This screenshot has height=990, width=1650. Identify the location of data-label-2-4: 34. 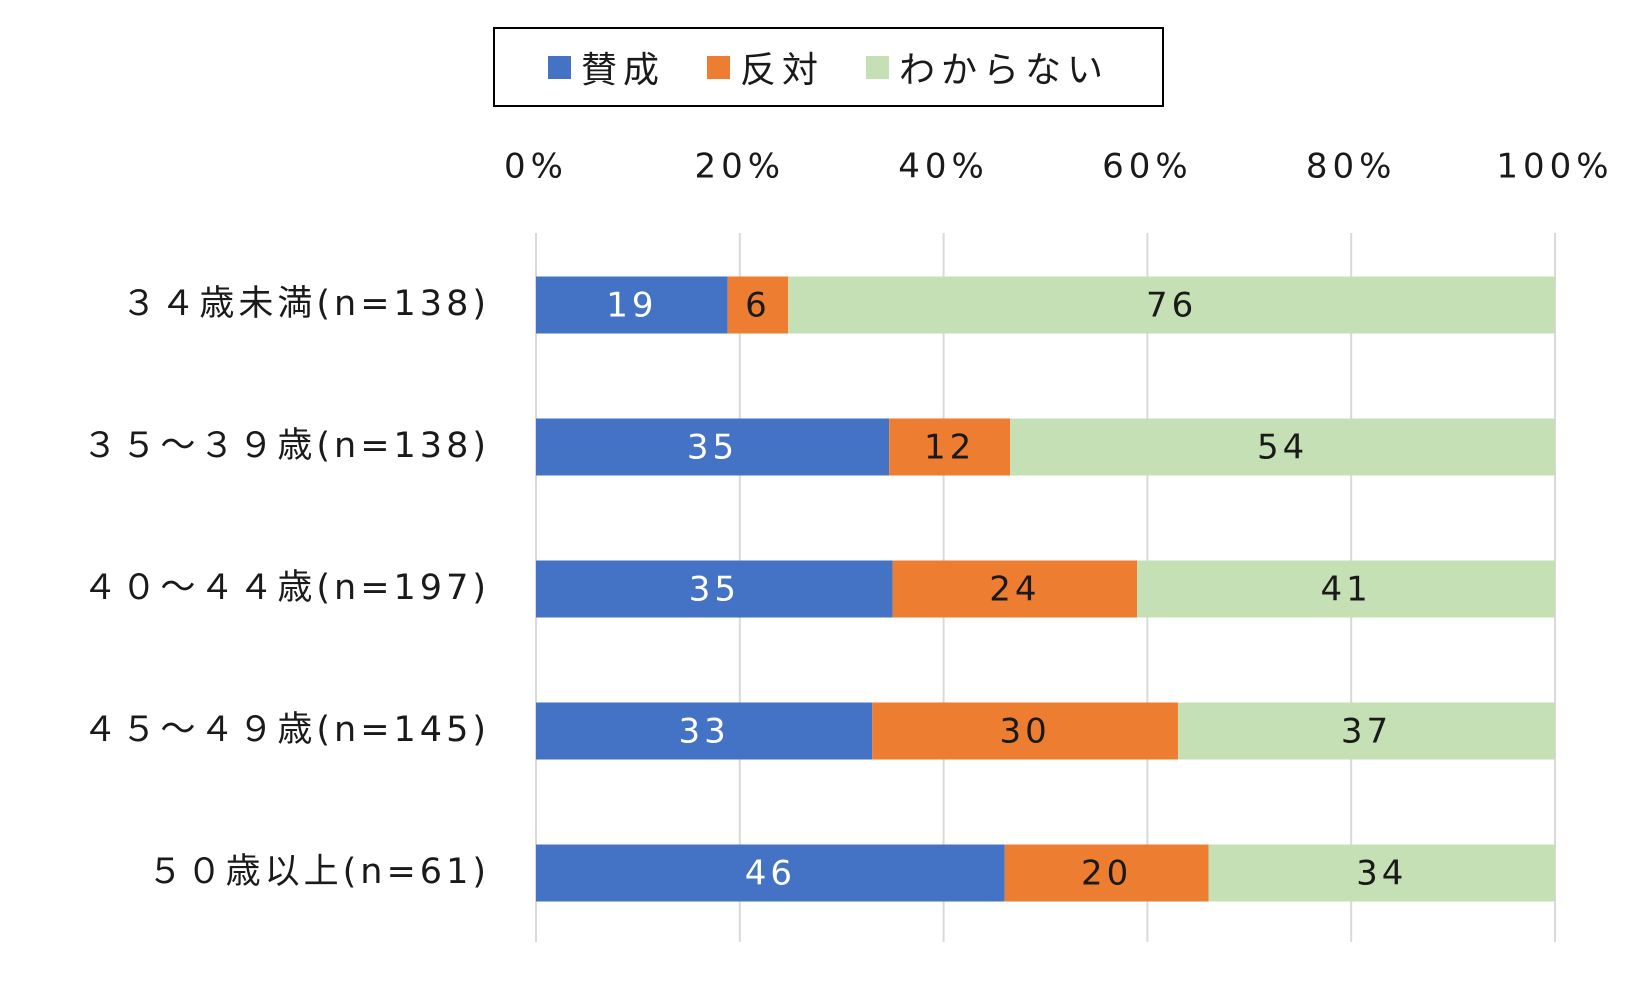
(1381, 874).